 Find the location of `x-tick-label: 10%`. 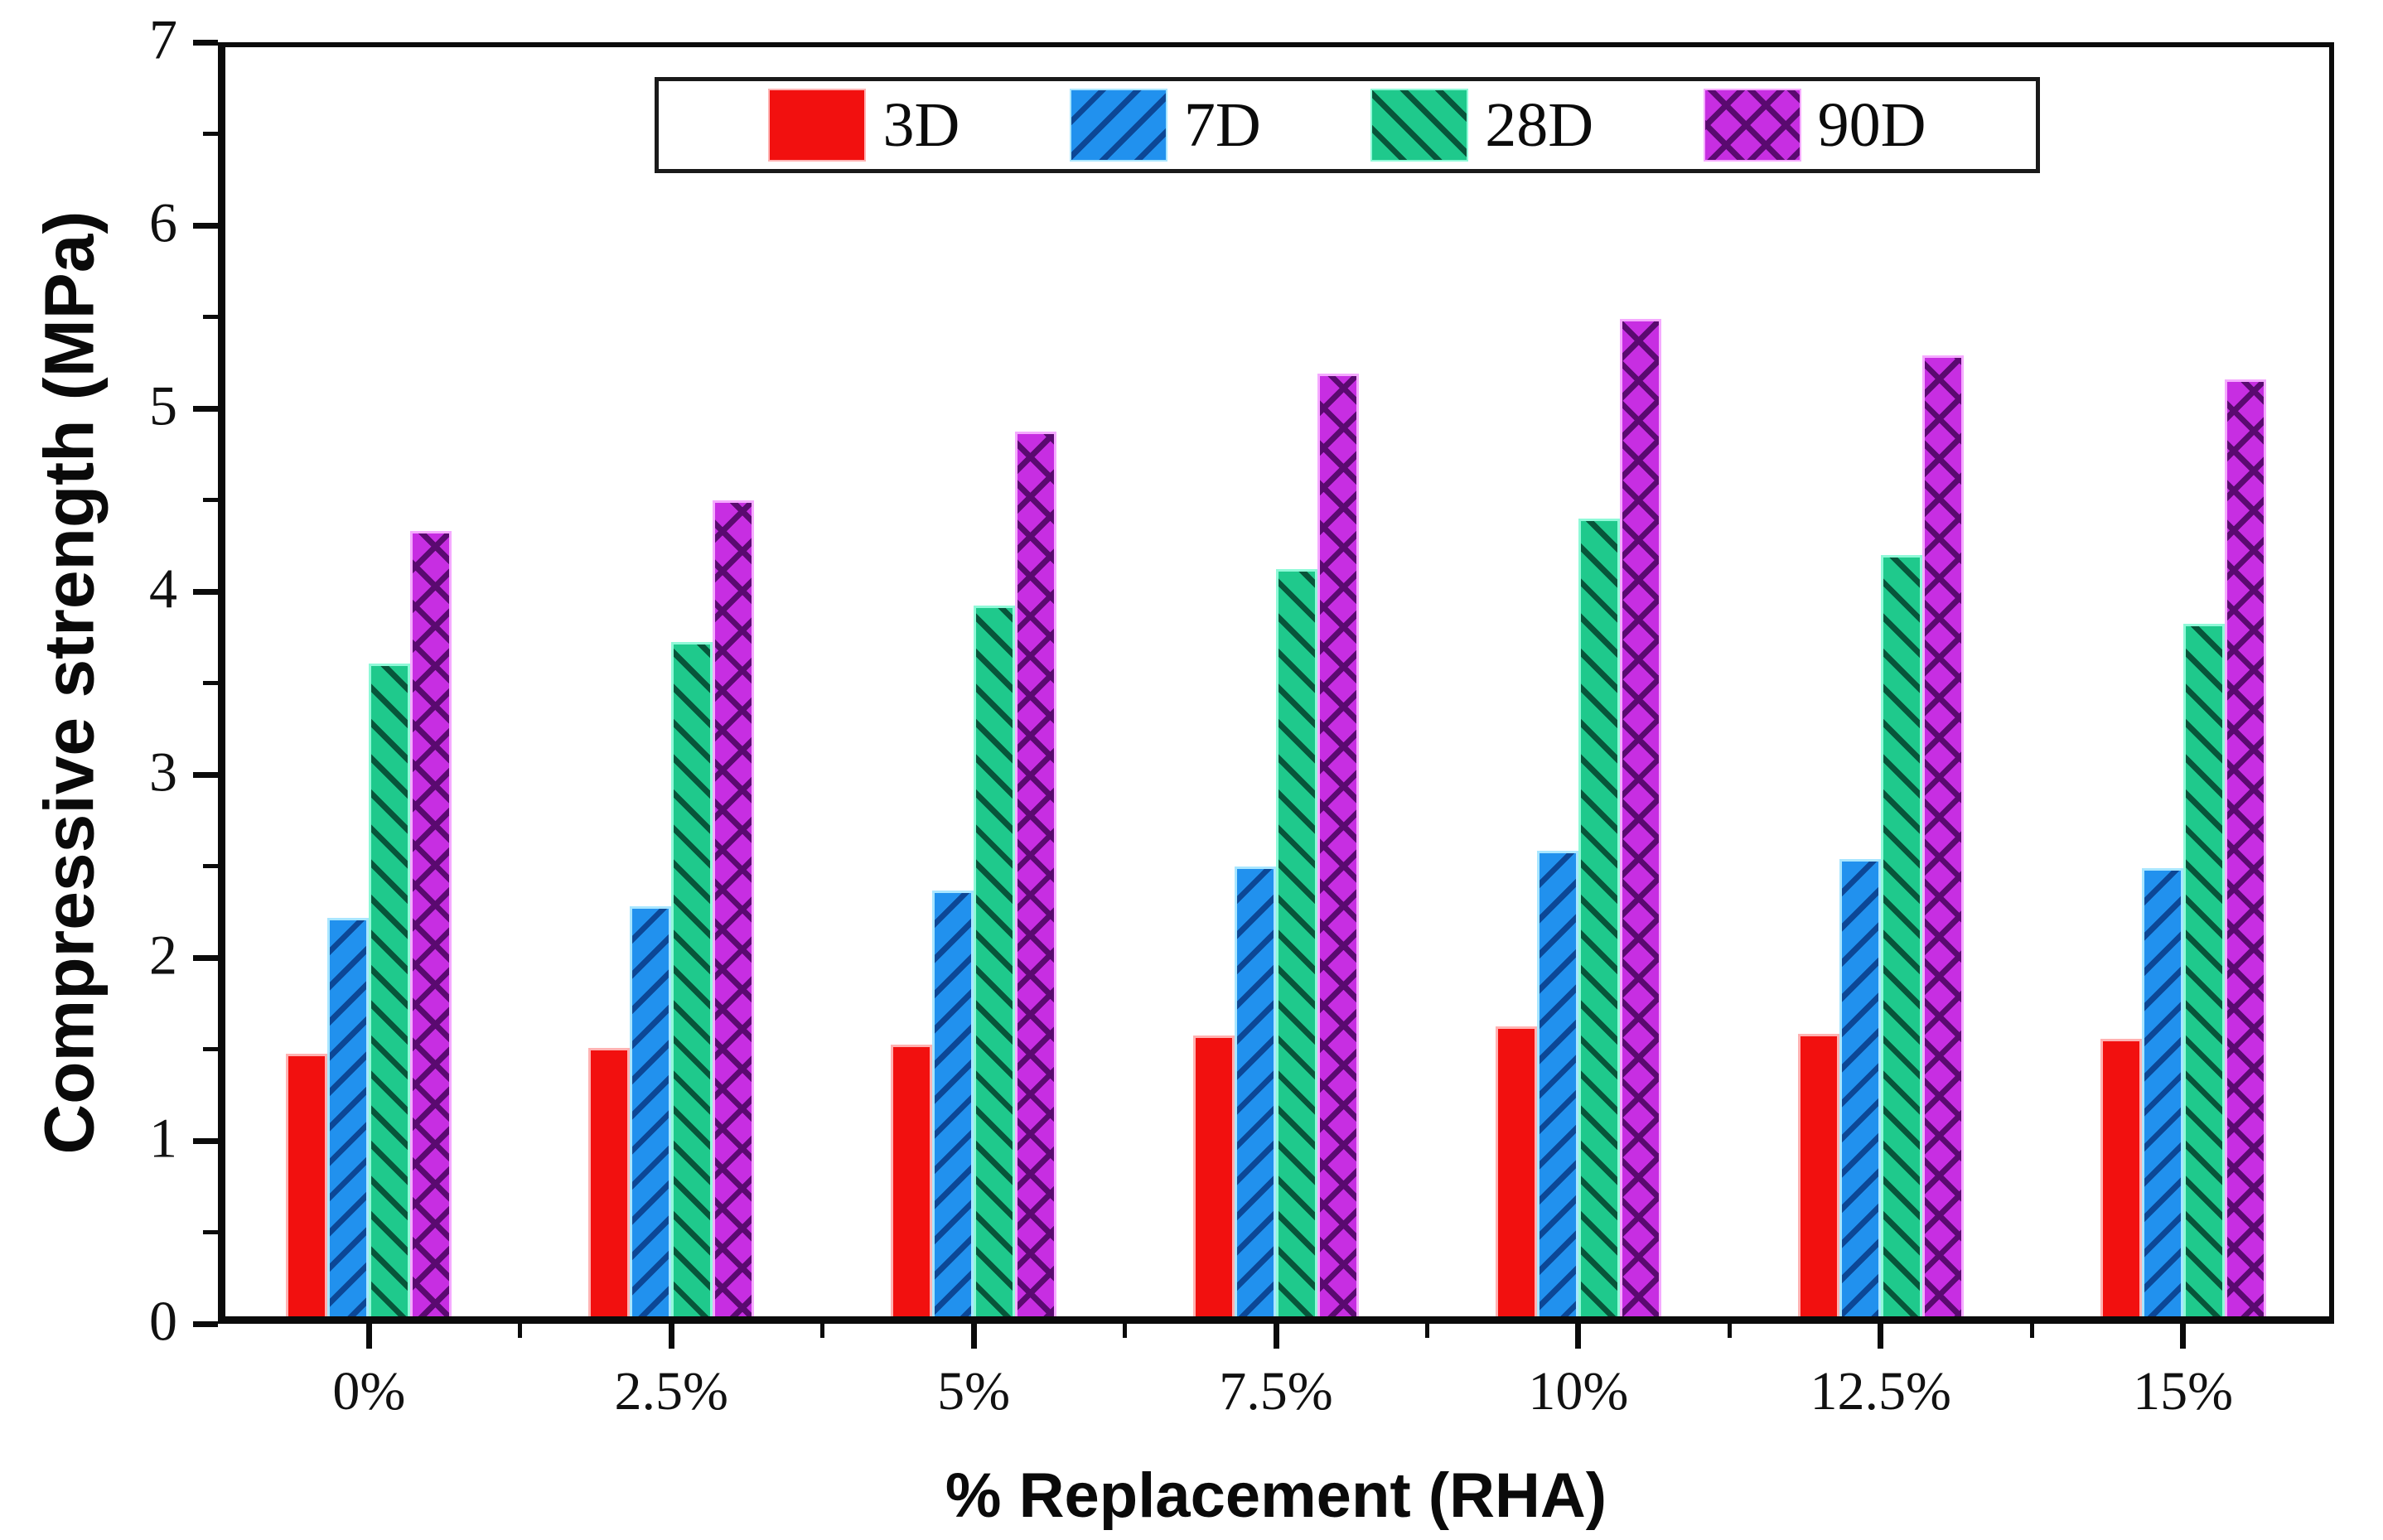

x-tick-label: 10% is located at coordinates (1579, 1391).